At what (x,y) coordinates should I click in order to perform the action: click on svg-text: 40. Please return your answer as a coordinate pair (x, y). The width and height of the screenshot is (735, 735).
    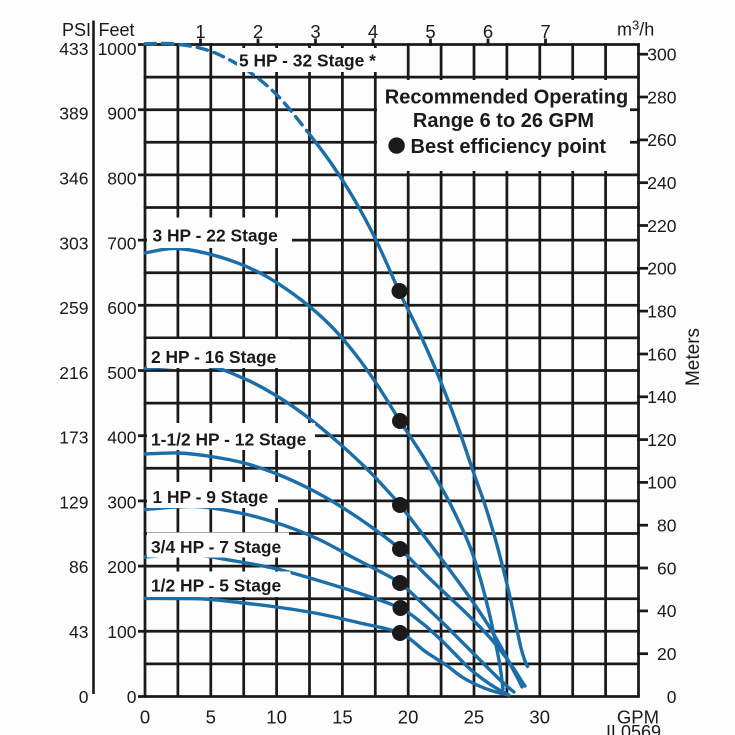
    Looking at the image, I should click on (667, 611).